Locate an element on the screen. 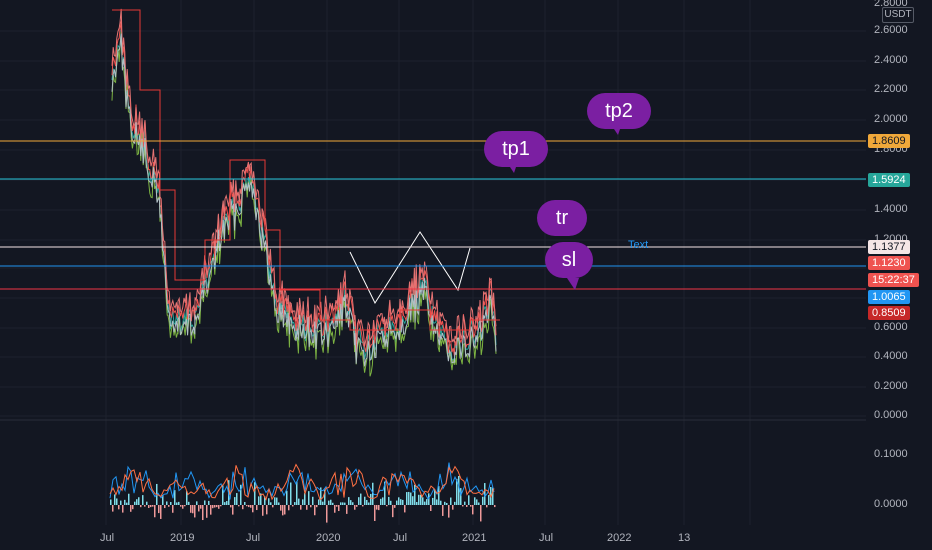  price-tick: 2.0000 is located at coordinates (891, 119).